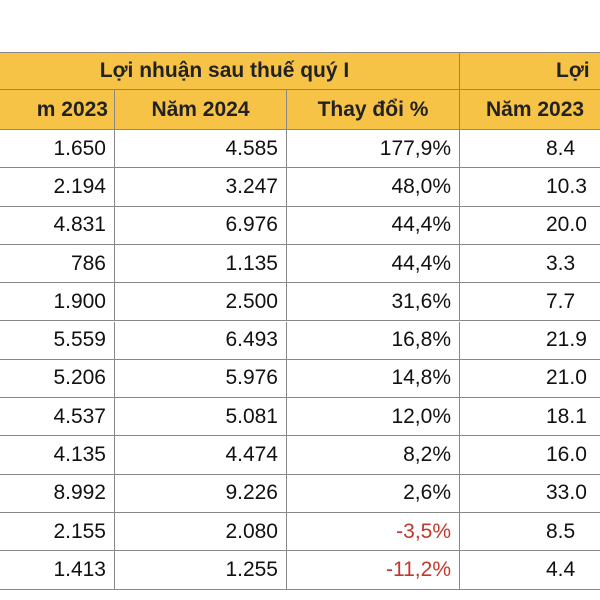 The width and height of the screenshot is (600, 600). I want to click on table-cell: 2,6%, so click(373, 493).